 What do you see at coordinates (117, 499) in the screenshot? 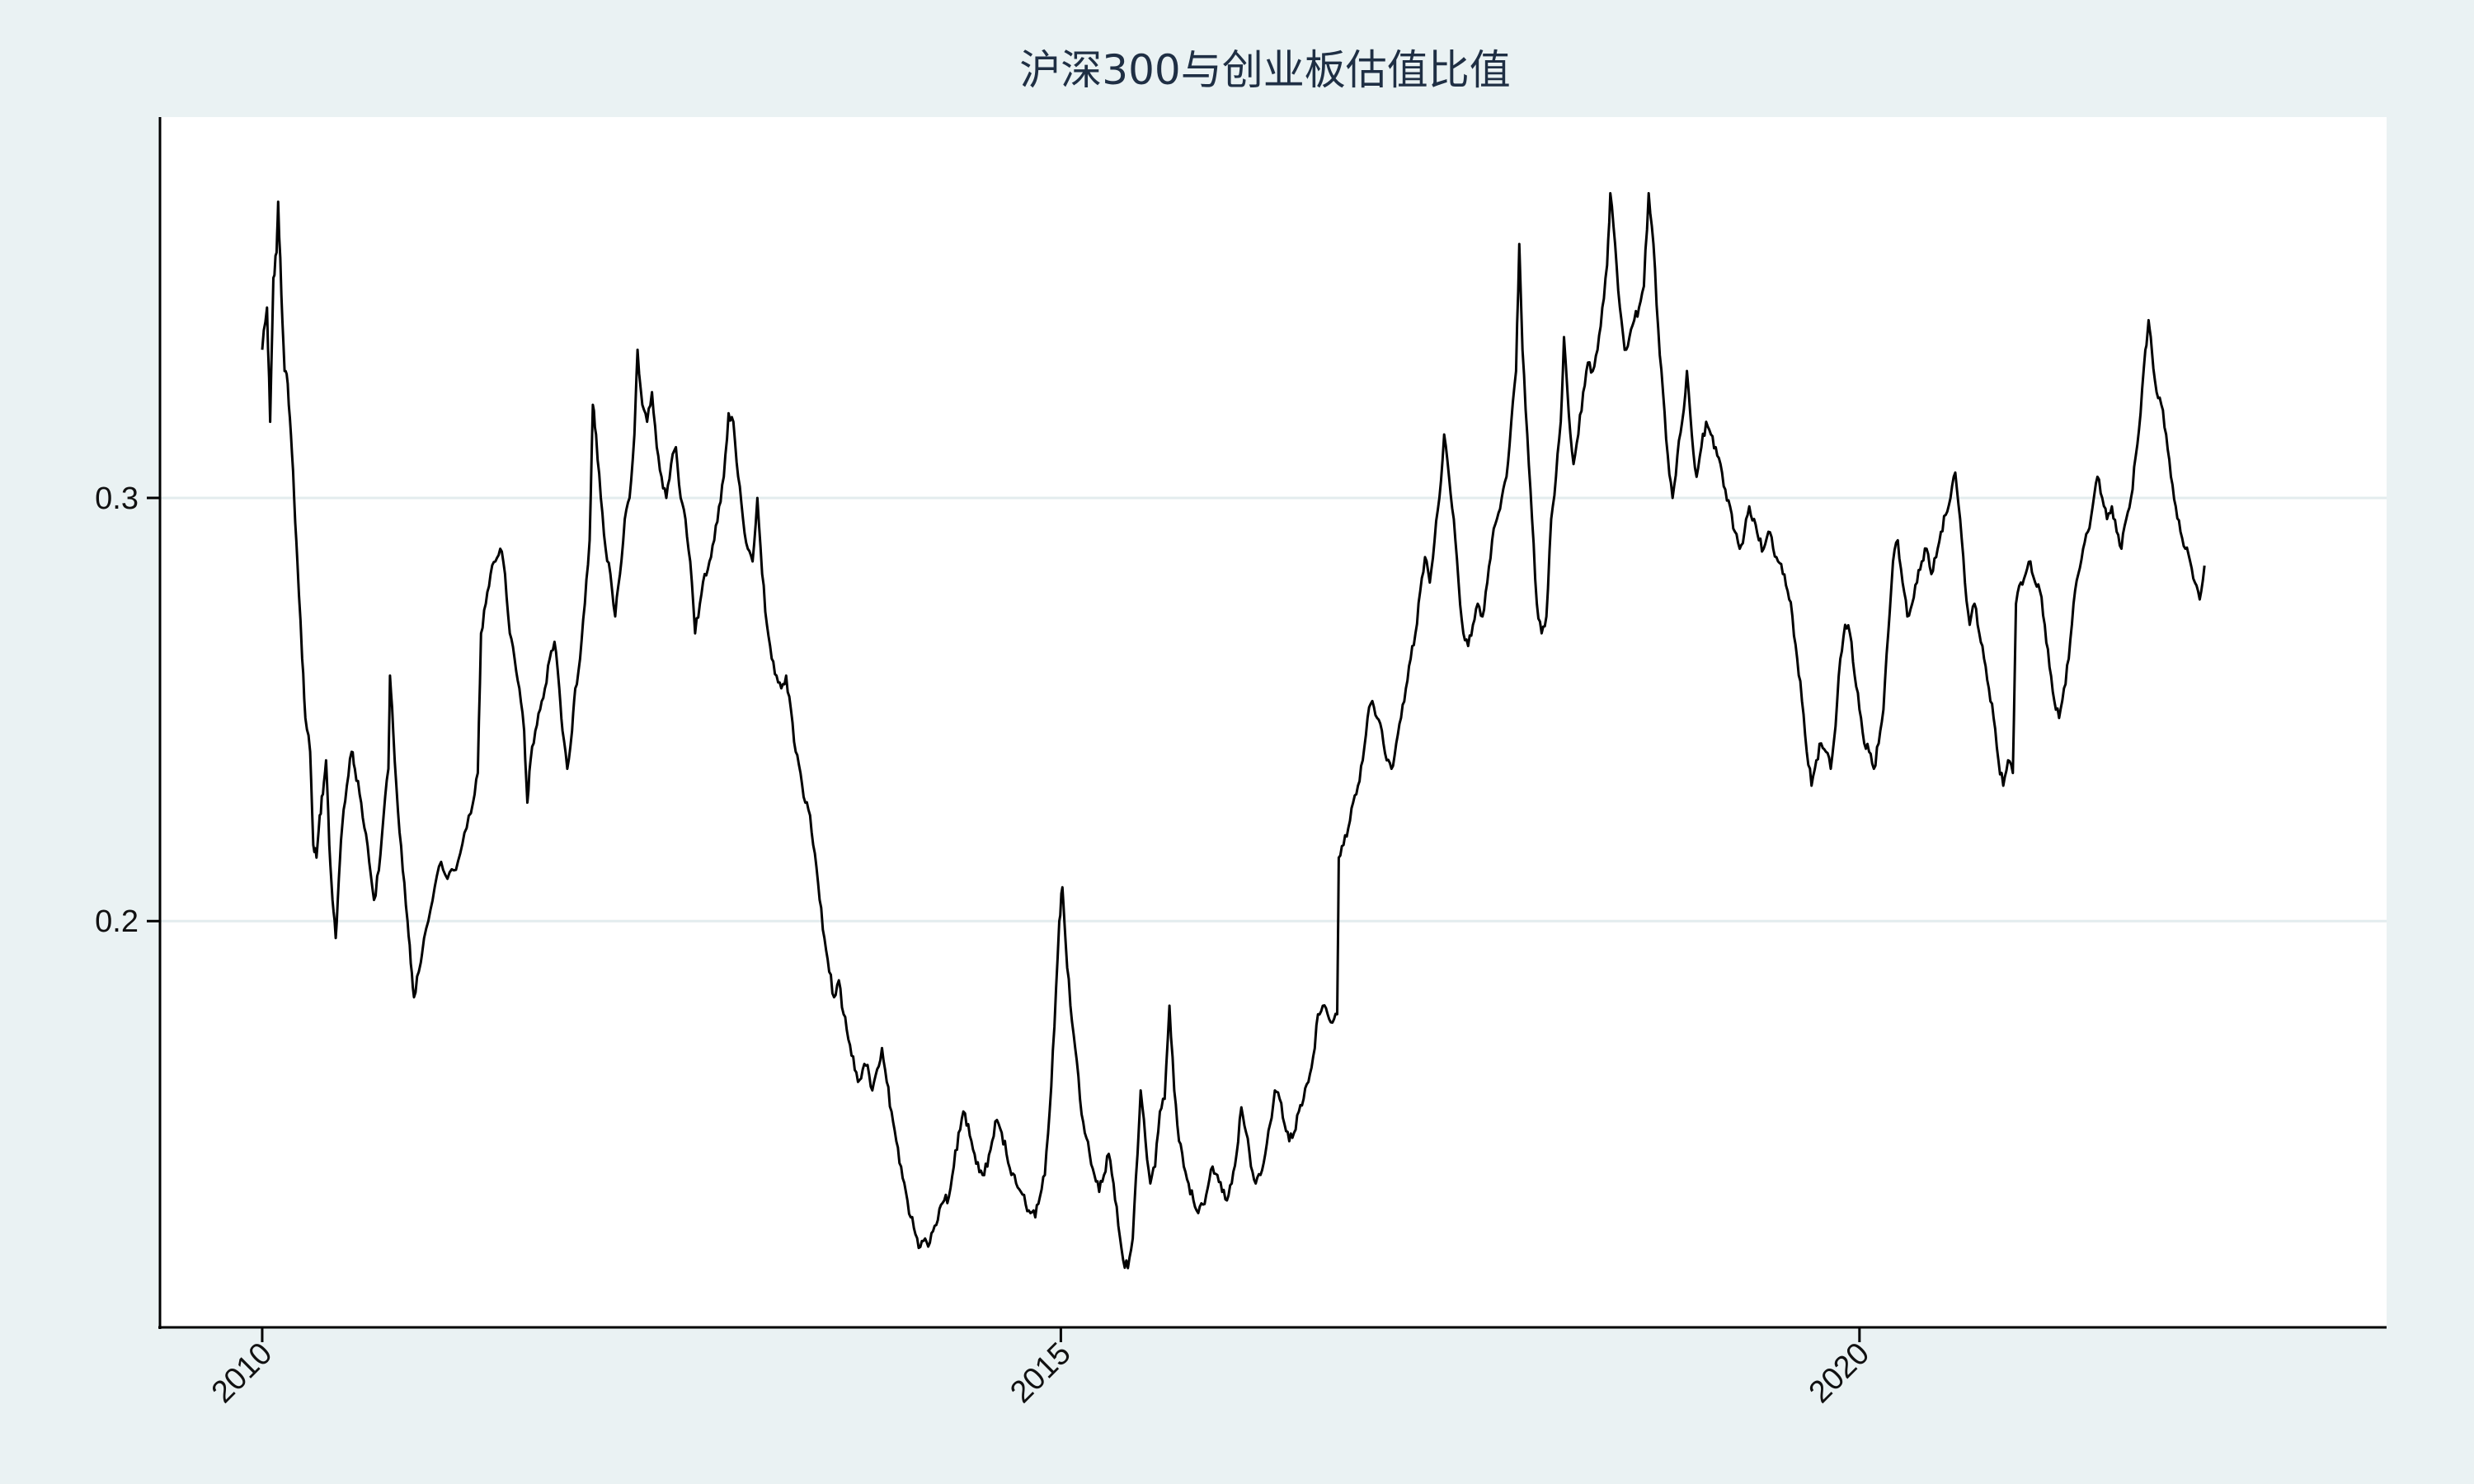
I see `y-tick-label: 0.3` at bounding box center [117, 499].